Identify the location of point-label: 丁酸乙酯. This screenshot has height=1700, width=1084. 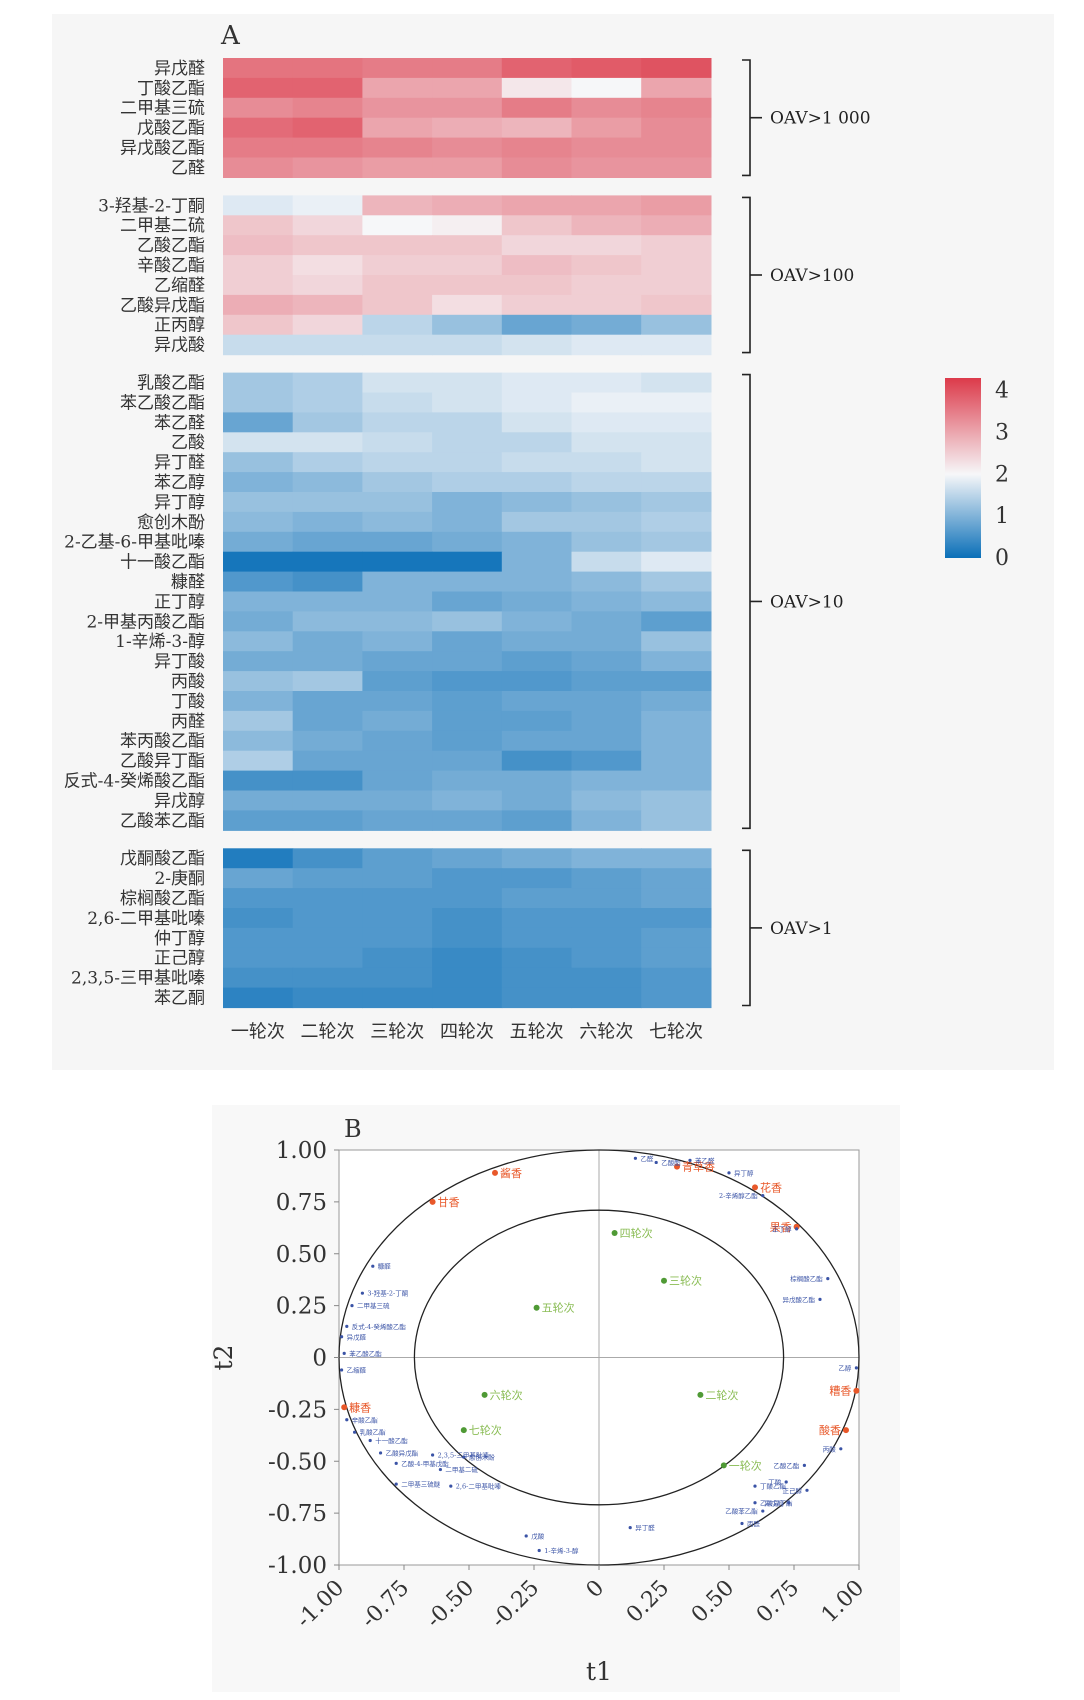
(773, 1486).